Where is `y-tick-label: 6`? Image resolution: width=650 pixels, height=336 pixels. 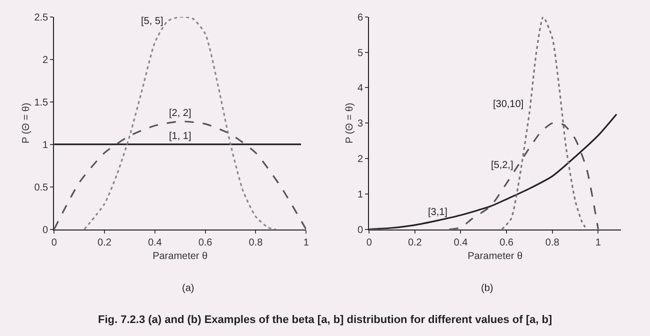 y-tick-label: 6 is located at coordinates (361, 18).